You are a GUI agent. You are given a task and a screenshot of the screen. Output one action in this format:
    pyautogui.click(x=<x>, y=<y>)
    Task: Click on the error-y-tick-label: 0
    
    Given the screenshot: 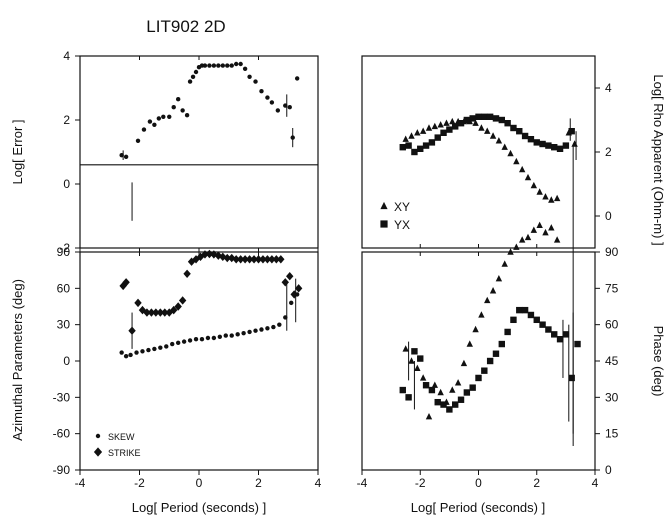 What is the action you would take?
    pyautogui.click(x=66, y=184)
    